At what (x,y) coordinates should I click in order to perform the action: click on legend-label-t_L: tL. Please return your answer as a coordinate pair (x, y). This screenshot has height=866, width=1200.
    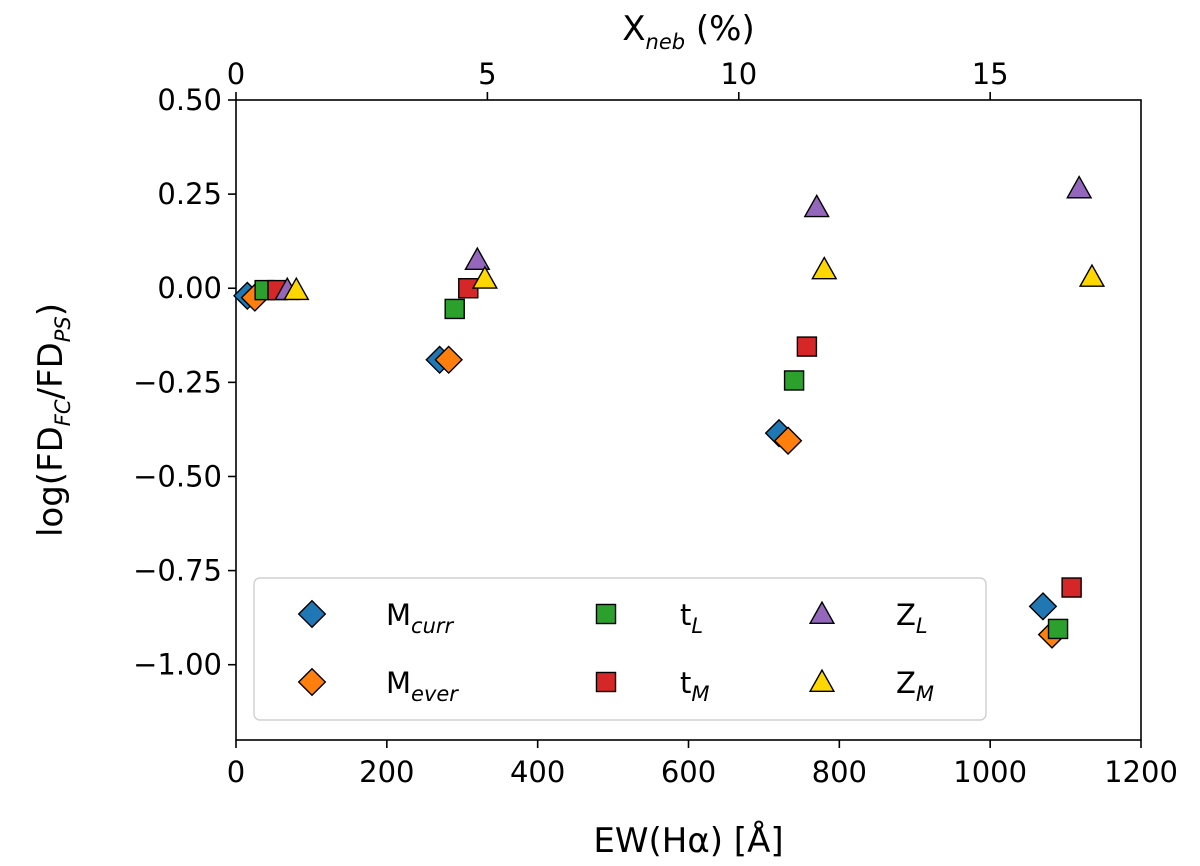
    Looking at the image, I should click on (691, 618).